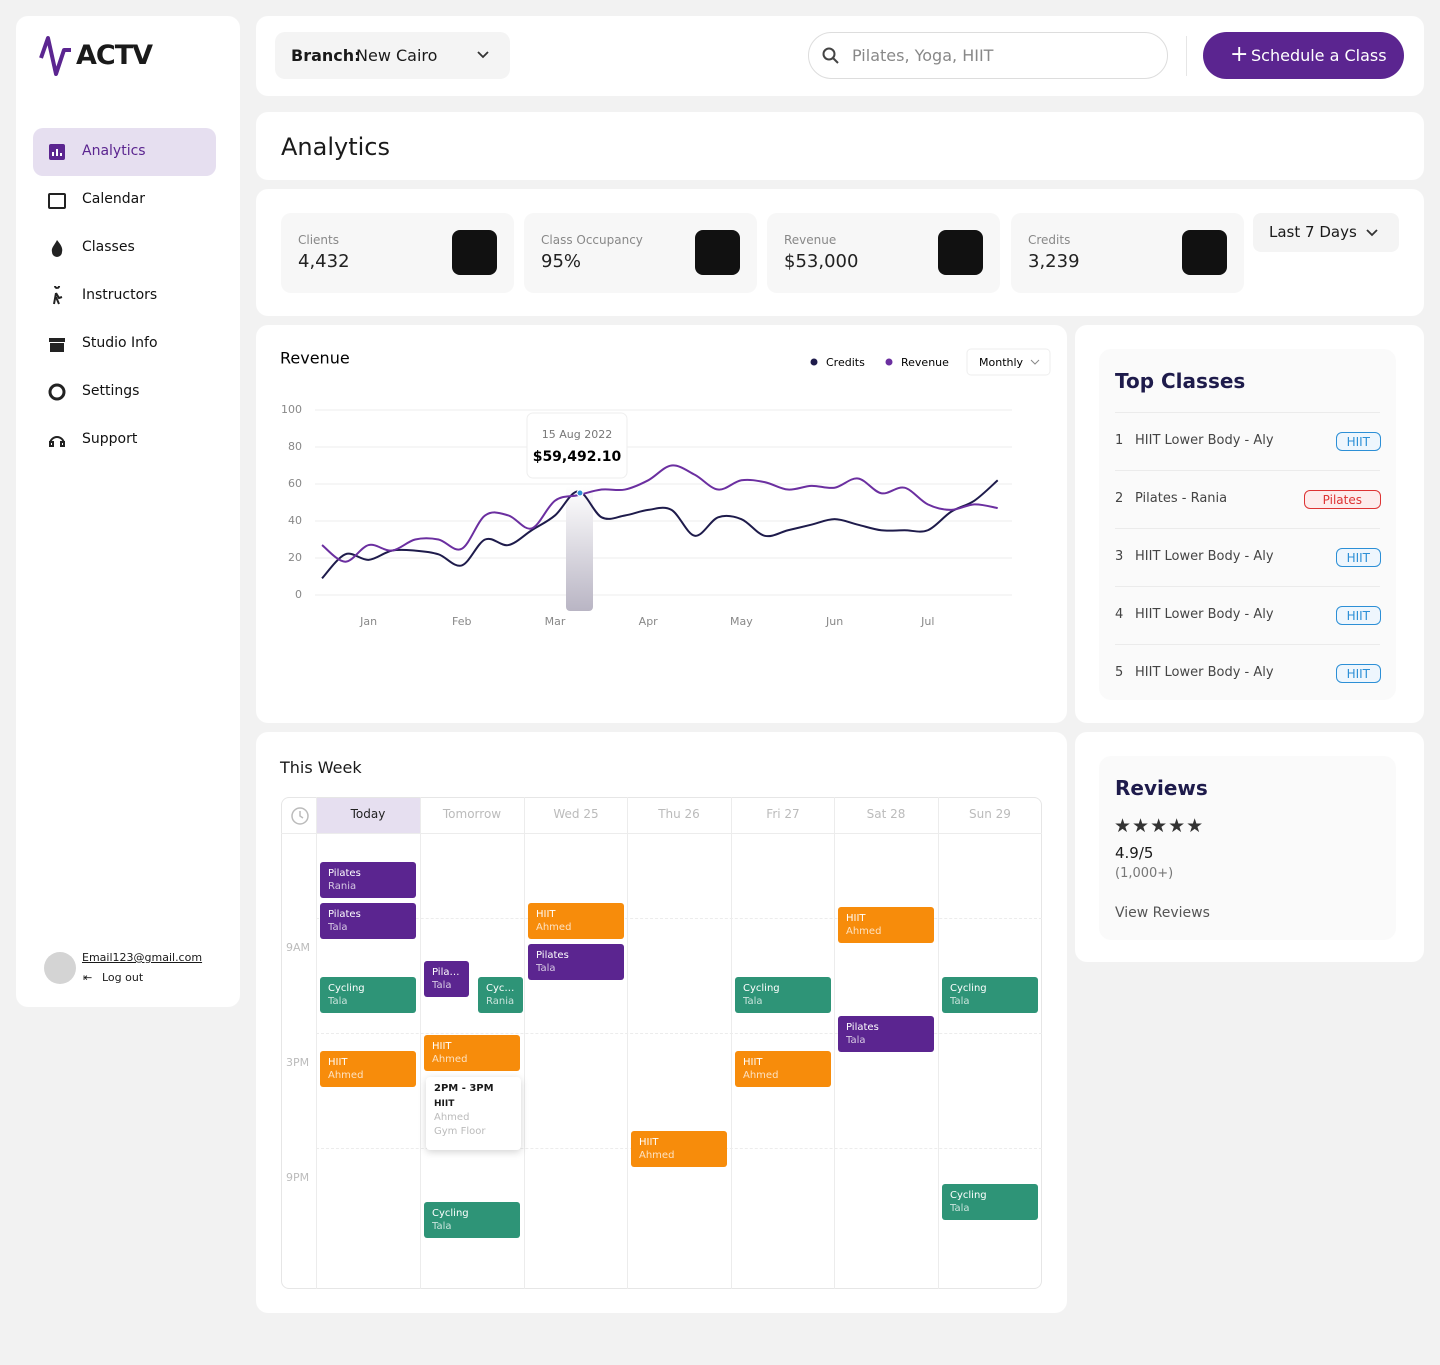  What do you see at coordinates (473, 1113) in the screenshot?
I see `event-detail: 2PM - 3PM HIIT Ahmed Gym Floor` at bounding box center [473, 1113].